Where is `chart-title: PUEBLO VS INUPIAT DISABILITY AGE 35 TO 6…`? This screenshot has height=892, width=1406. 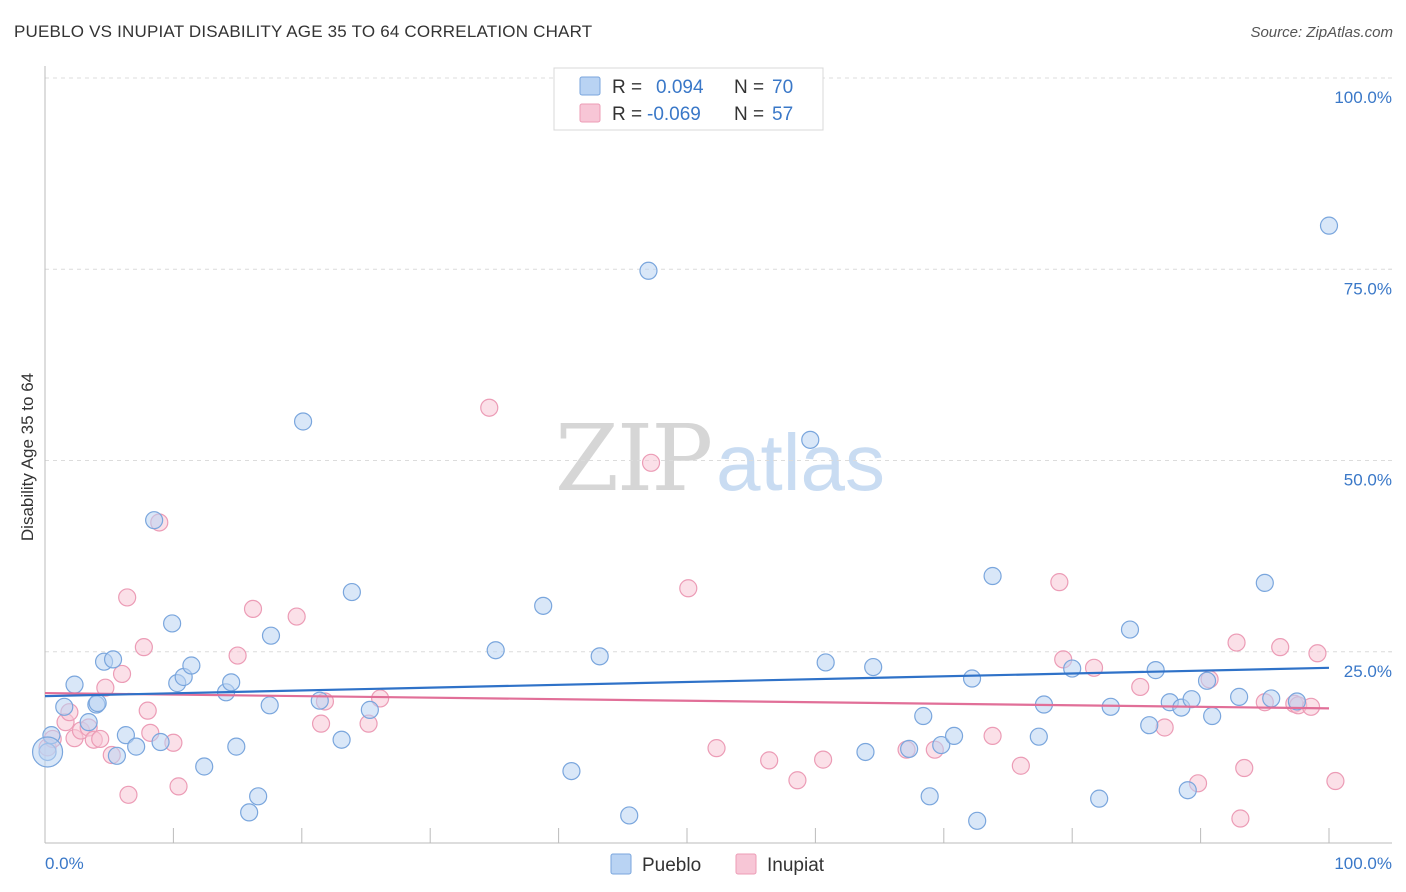
chart-title: PUEBLO VS INUPIAT DISABILITY AGE 35 TO 6… is located at coordinates (303, 31).